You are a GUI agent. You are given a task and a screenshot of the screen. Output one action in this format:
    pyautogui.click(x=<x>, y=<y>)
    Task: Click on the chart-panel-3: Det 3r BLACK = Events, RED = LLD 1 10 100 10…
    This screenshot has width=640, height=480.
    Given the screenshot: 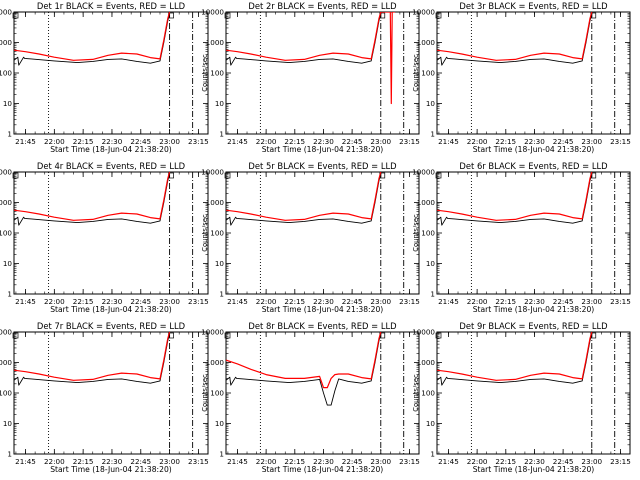 What is the action you would take?
    pyautogui.click(x=521, y=77)
    